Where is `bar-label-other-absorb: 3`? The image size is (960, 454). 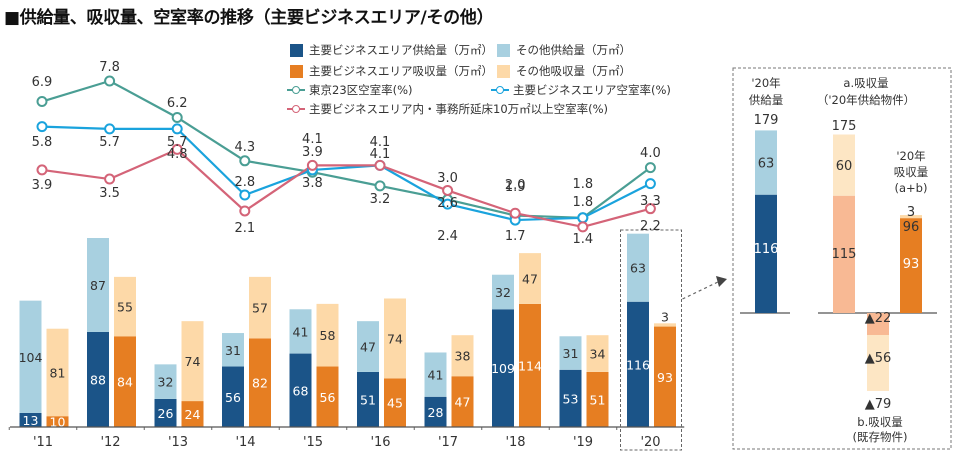 bar-label-other-absorb: 3 is located at coordinates (665, 316).